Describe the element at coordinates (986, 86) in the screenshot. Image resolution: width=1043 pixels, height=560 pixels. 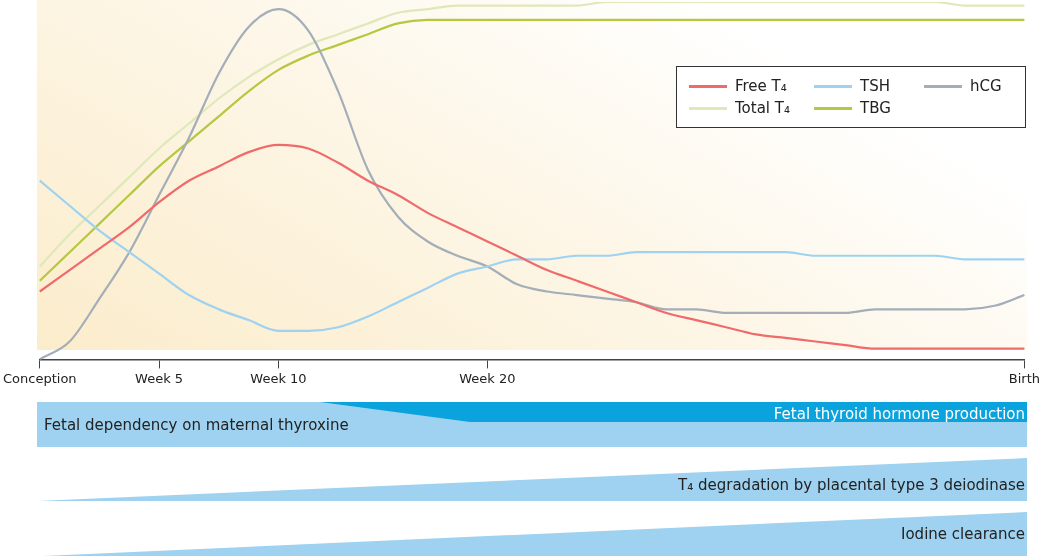
I see `legend-label: hCG` at that location.